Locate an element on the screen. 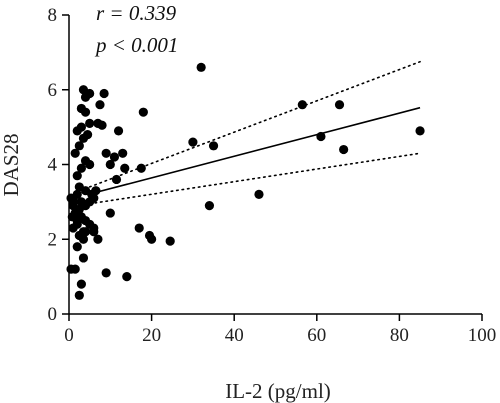  y-tick-label: 8 is located at coordinates (53, 15).